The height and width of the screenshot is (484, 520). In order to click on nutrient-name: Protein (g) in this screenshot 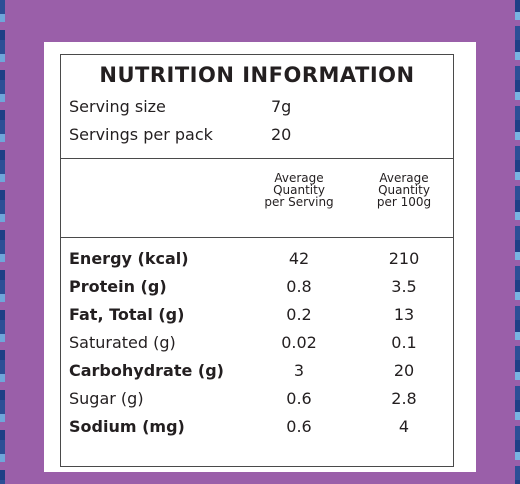, I will do `click(118, 286)`.